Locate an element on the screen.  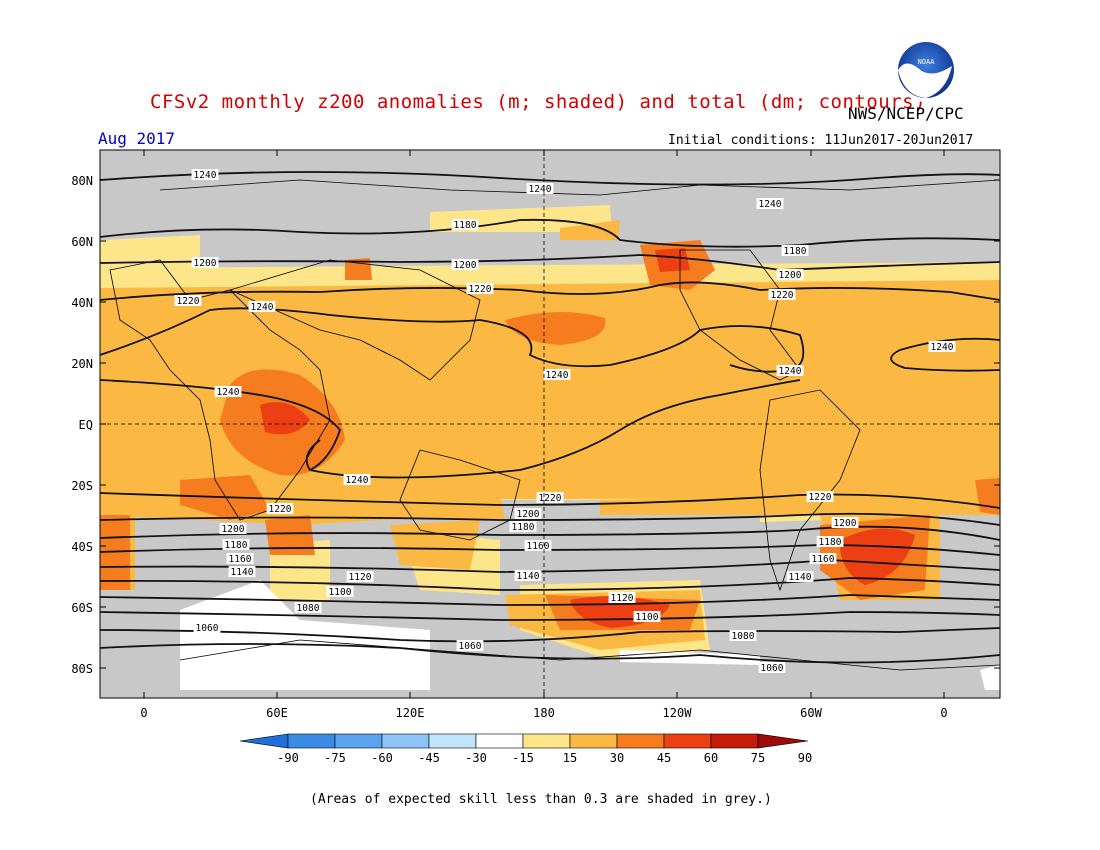
contour-label: 1060 is located at coordinates (772, 668).